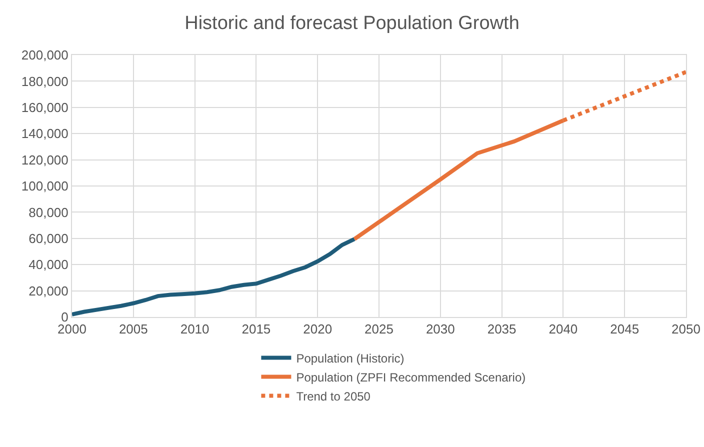 The height and width of the screenshot is (447, 704). Describe the element at coordinates (195, 329) in the screenshot. I see `x-tick-label: 2010` at that location.